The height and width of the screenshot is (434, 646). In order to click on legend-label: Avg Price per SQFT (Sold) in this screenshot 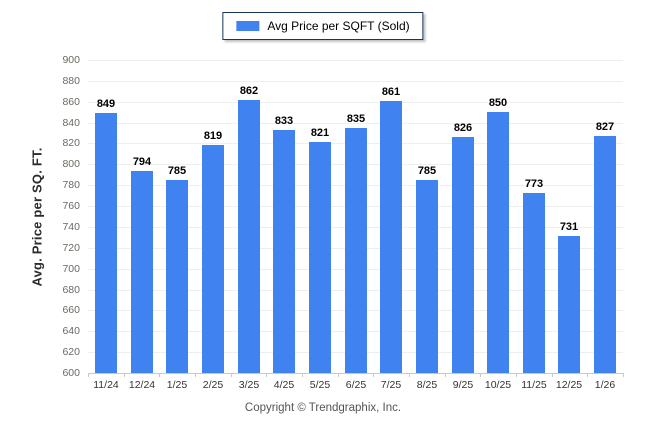, I will do `click(338, 26)`.